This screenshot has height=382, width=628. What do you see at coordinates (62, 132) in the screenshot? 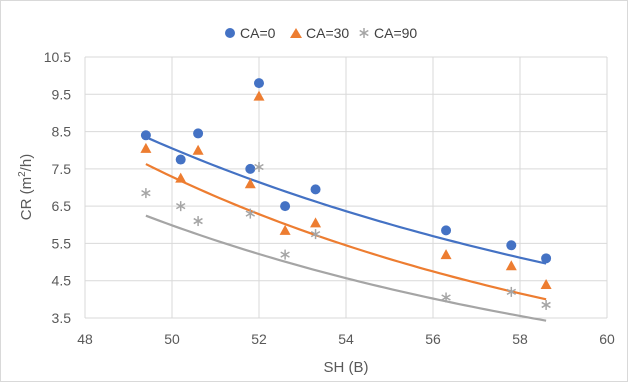
I see `y-tick-label: 8.5` at bounding box center [62, 132].